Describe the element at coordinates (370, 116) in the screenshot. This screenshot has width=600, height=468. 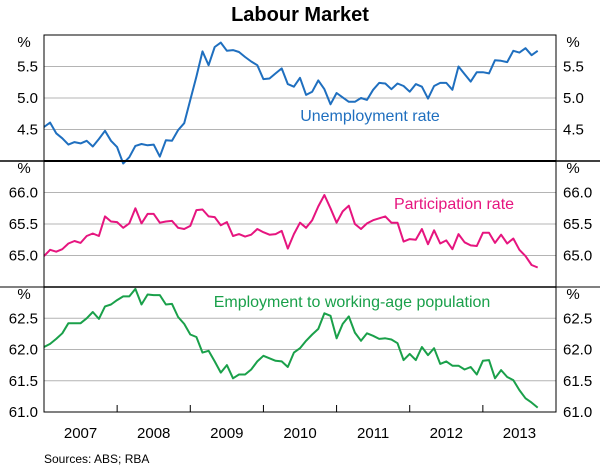
I see `series-label: Unemployment rate` at that location.